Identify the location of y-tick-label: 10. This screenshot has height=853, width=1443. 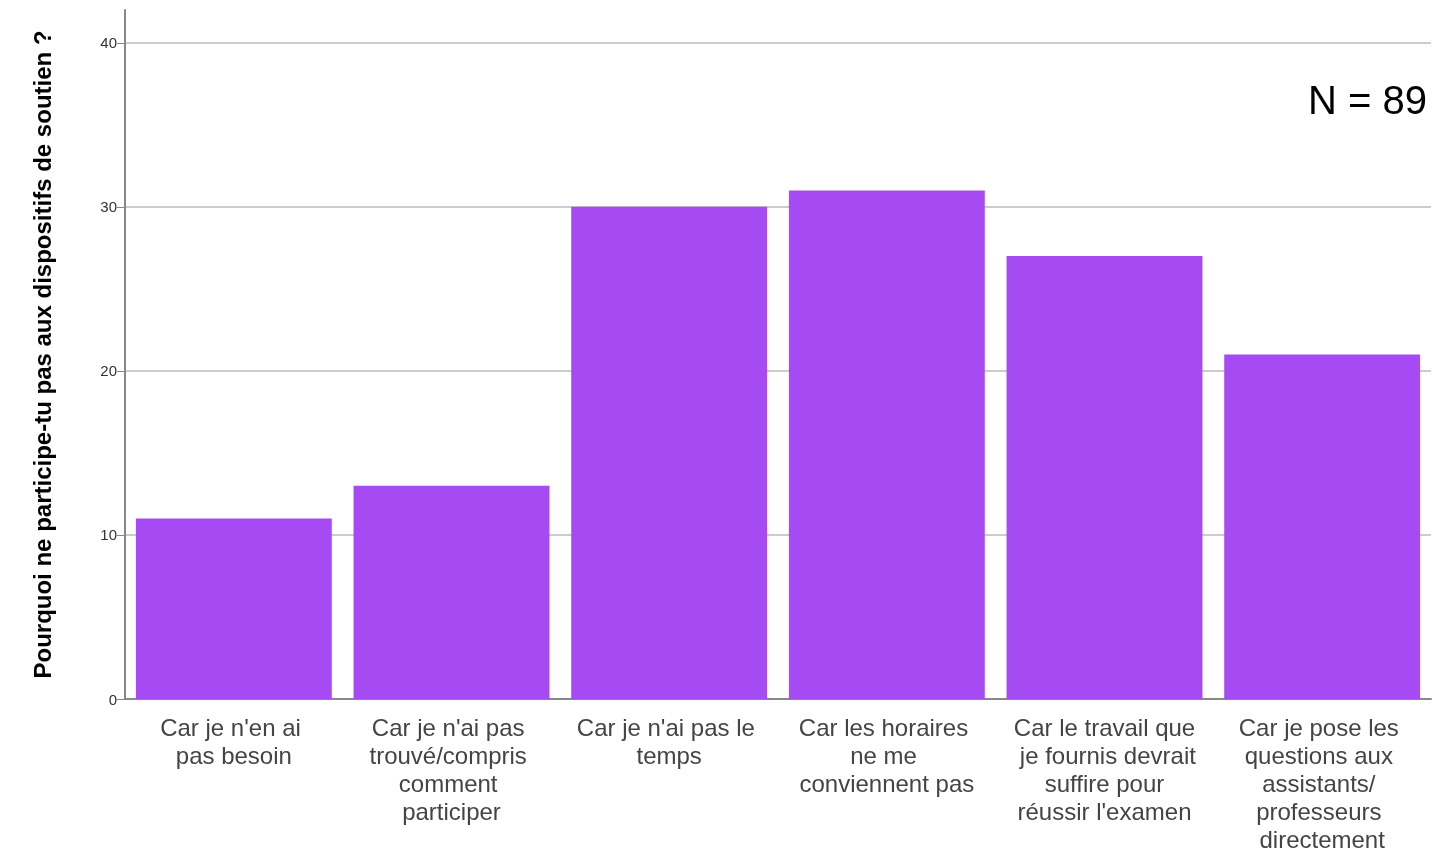
(108, 535).